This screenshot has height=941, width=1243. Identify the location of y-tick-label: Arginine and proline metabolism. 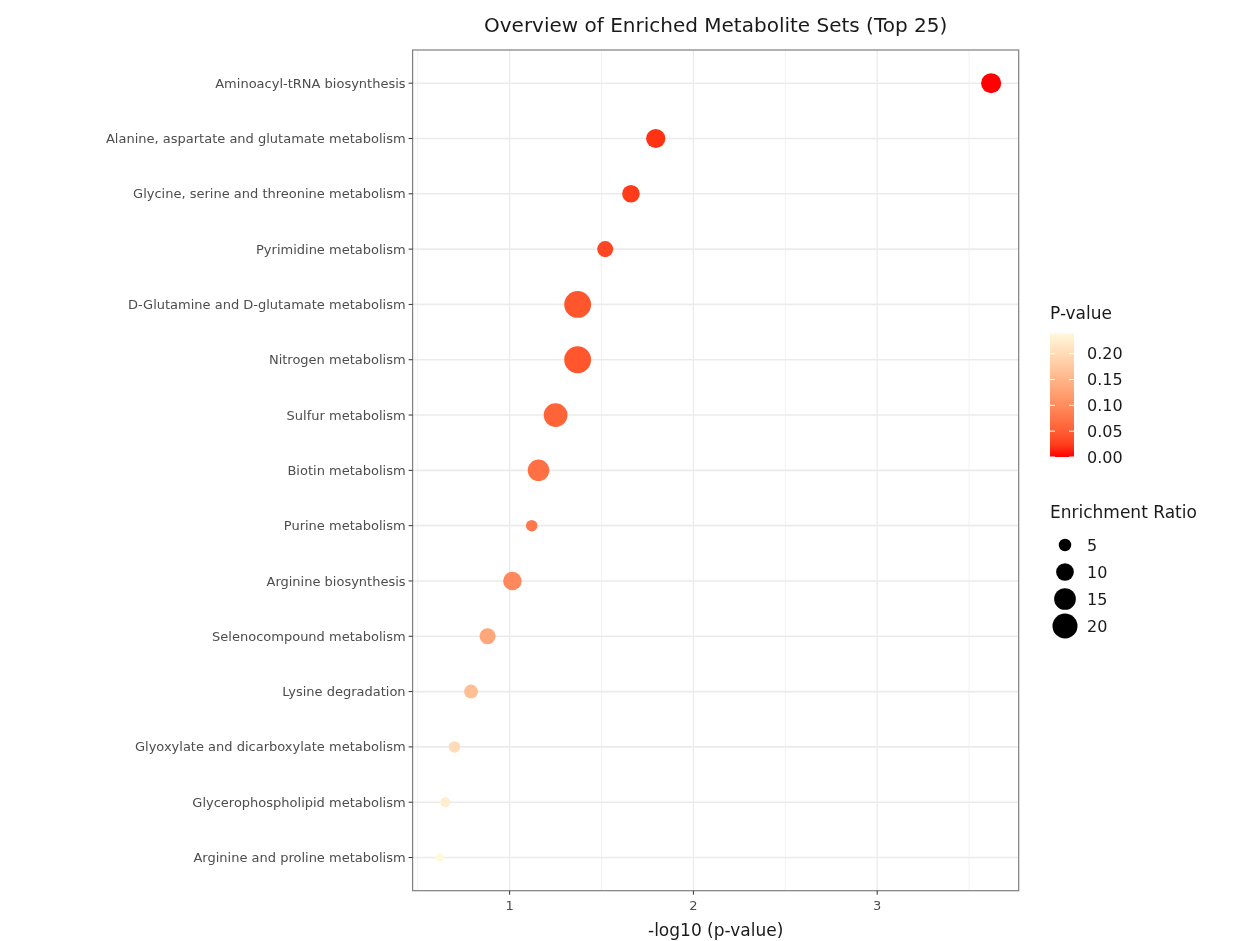
(299, 858).